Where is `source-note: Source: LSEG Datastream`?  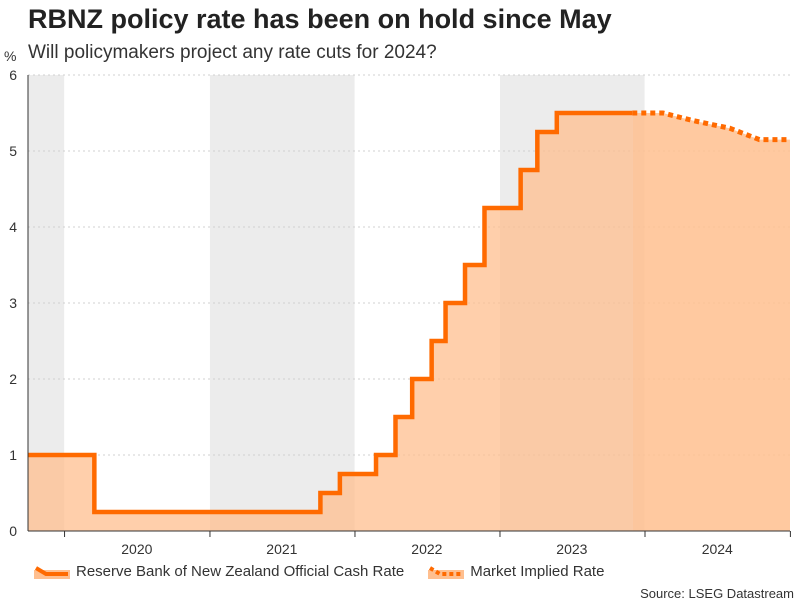 source-note: Source: LSEG Datastream is located at coordinates (717, 593).